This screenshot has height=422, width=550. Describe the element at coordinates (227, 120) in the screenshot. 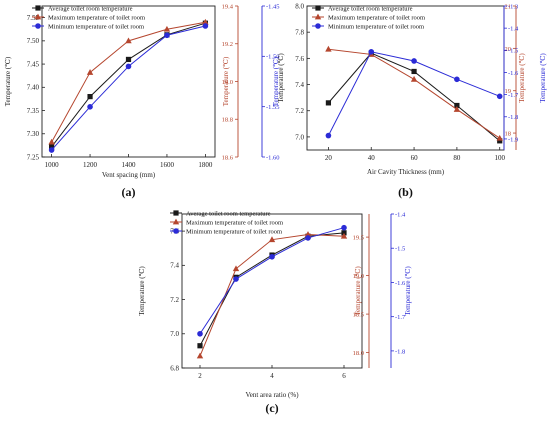

I see `red-y-tick-label: 18.8` at that location.